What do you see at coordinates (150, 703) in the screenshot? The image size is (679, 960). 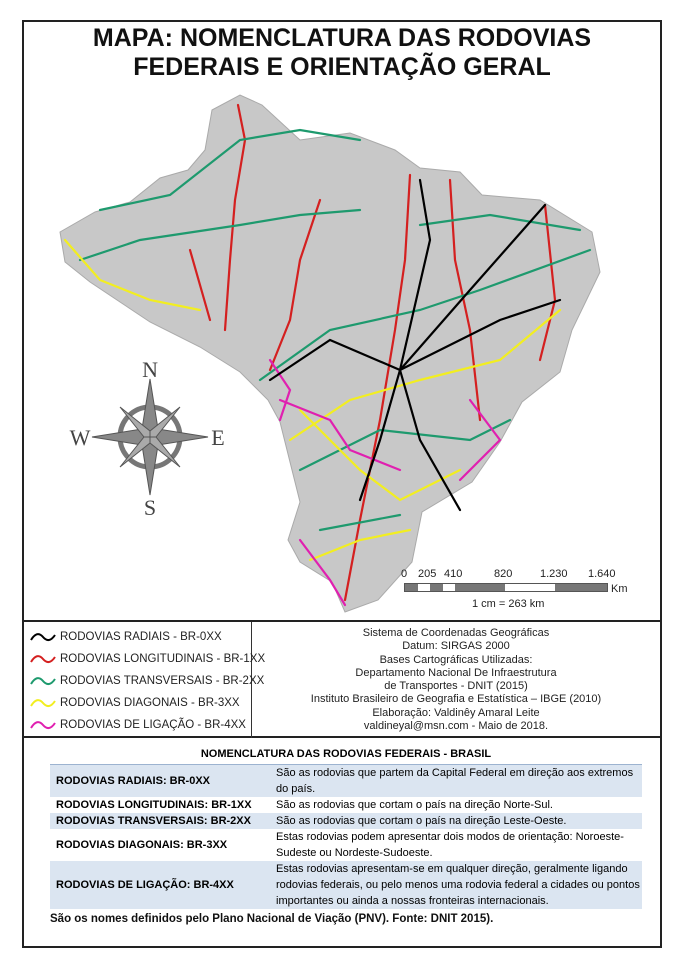 I see `legend-label: RODOVIAS DIAGONAIS - BR-3XX` at bounding box center [150, 703].